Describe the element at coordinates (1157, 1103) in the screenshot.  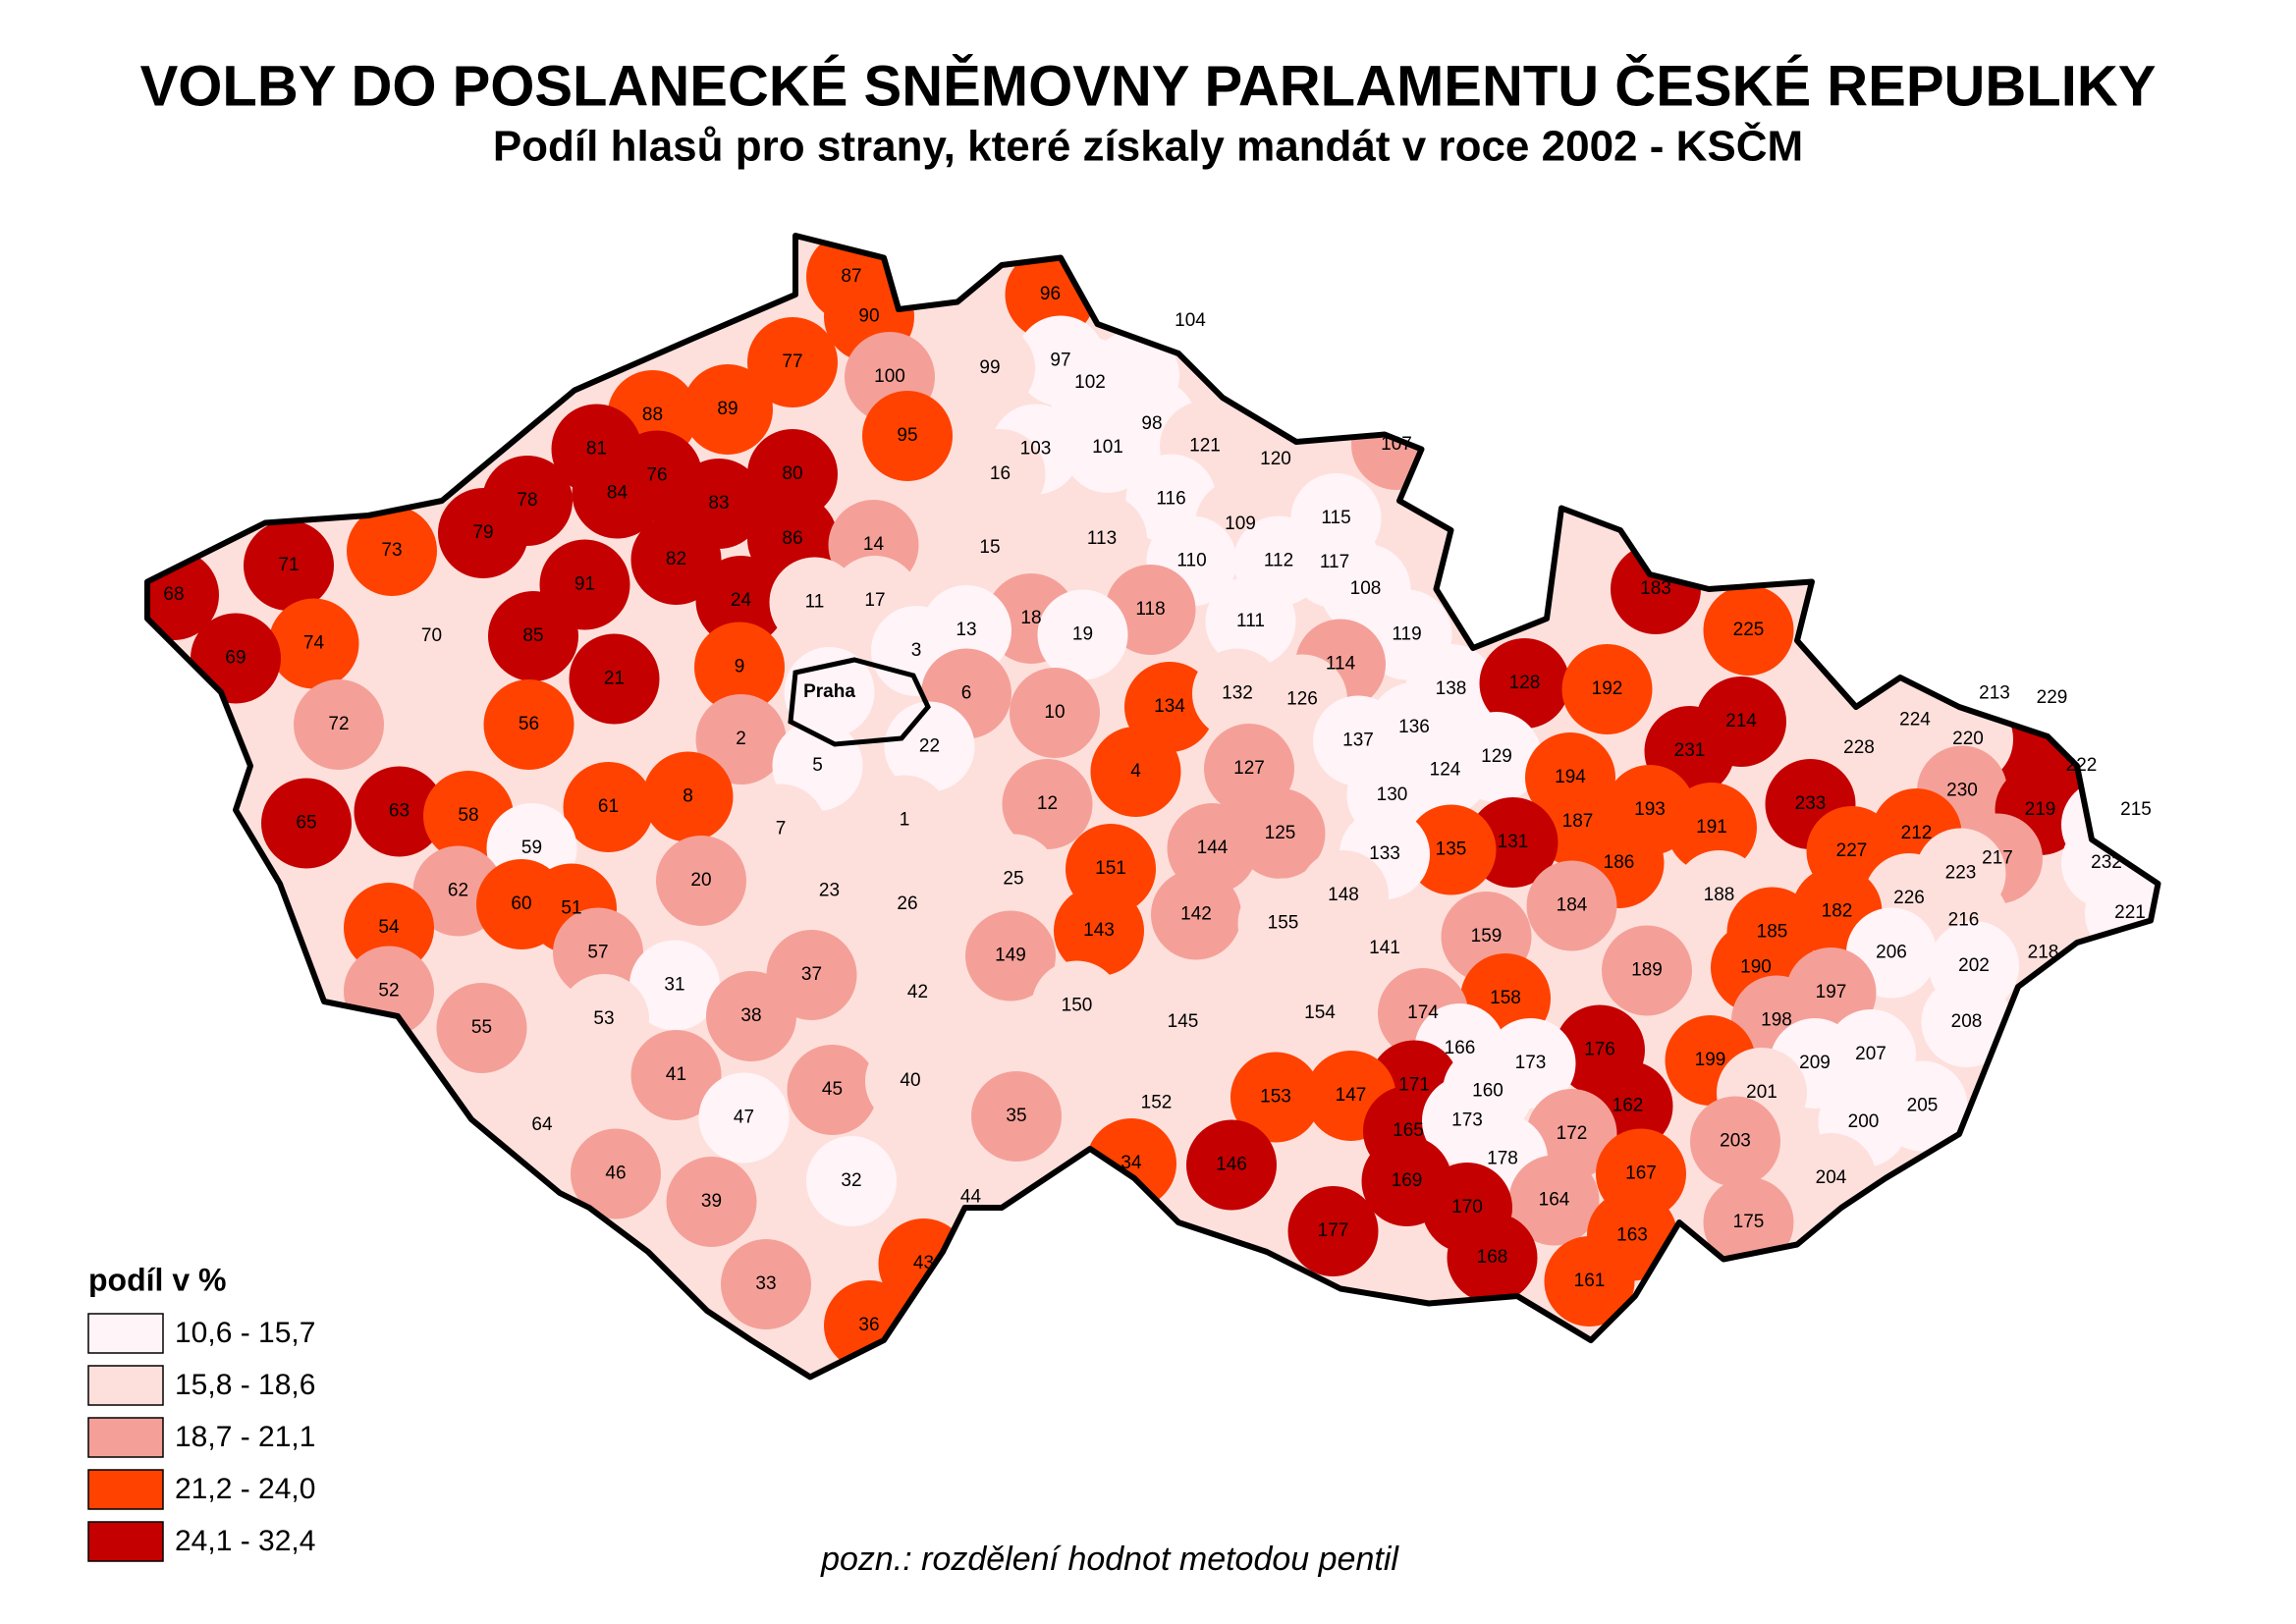
I see `district-label: 152` at that location.